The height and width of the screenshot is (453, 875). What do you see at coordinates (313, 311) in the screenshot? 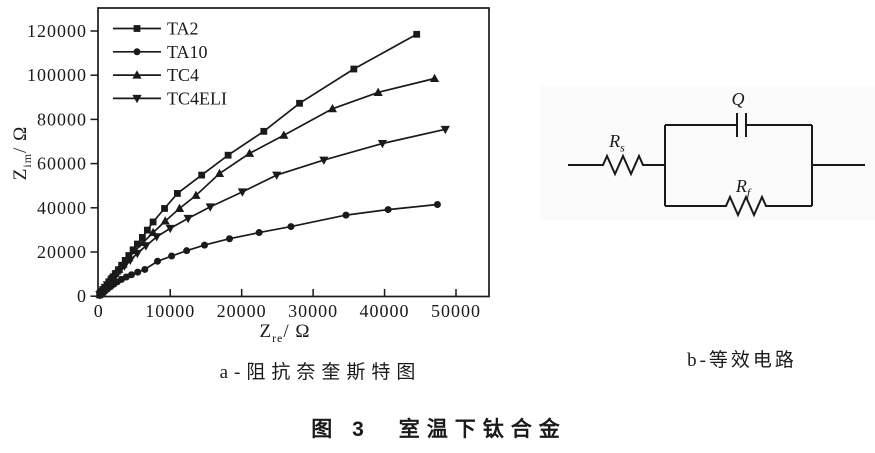
I see `x-tick-label: 30000` at bounding box center [313, 311].